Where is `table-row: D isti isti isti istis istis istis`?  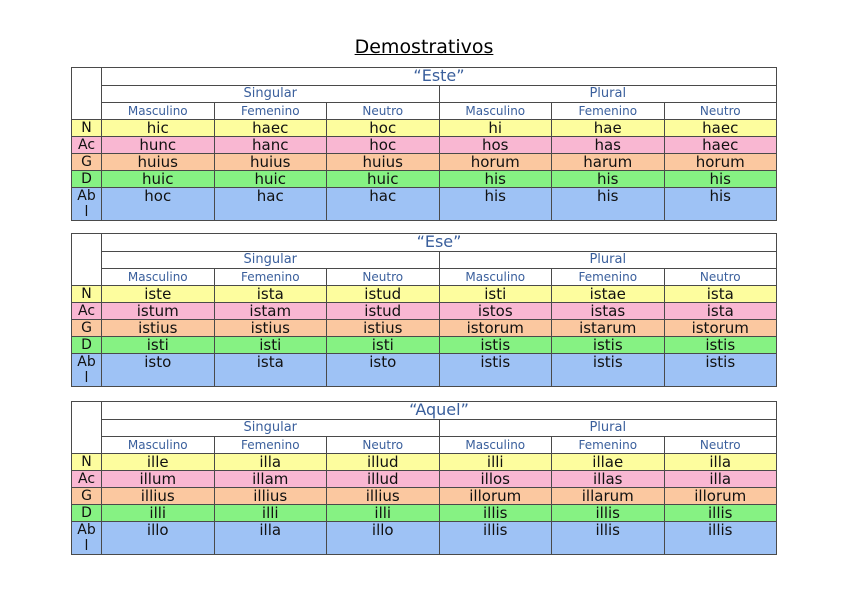
table-row: D isti isti isti istis istis istis is located at coordinates (424, 345).